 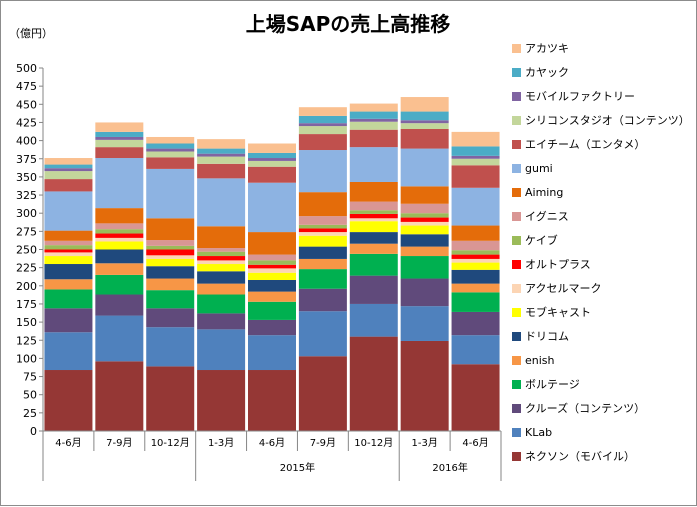 What do you see at coordinates (539, 168) in the screenshot?
I see `legend-label: gumi` at bounding box center [539, 168].